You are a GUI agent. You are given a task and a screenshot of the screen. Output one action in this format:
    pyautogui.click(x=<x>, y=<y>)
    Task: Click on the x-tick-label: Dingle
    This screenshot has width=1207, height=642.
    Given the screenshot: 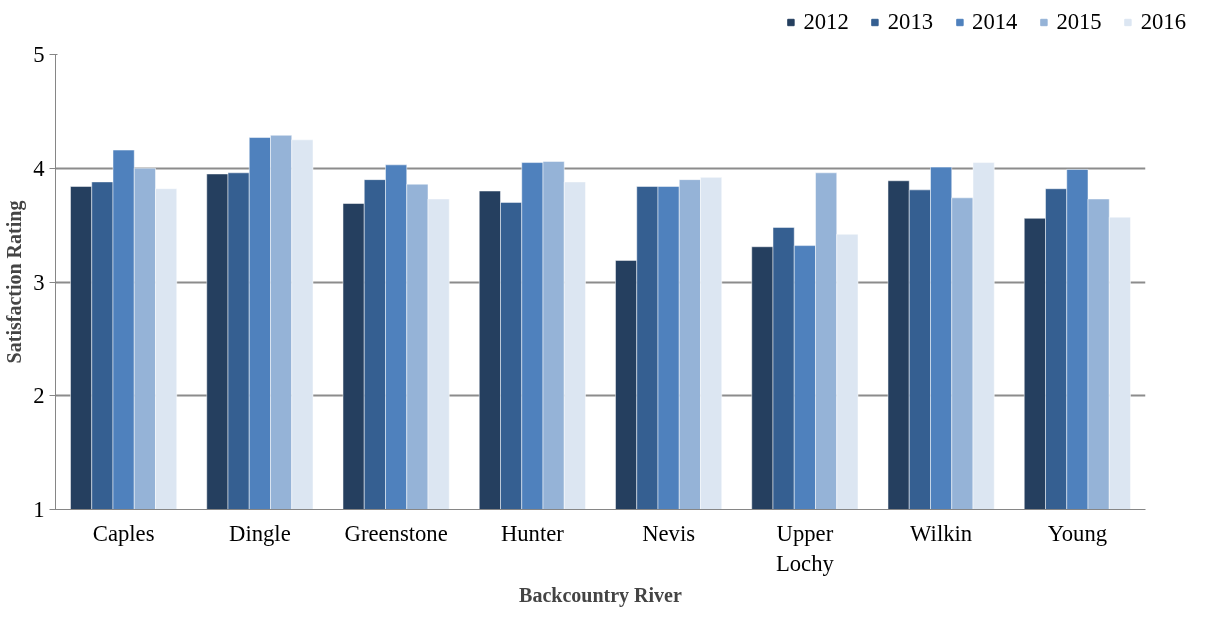 What is the action you would take?
    pyautogui.click(x=260, y=533)
    